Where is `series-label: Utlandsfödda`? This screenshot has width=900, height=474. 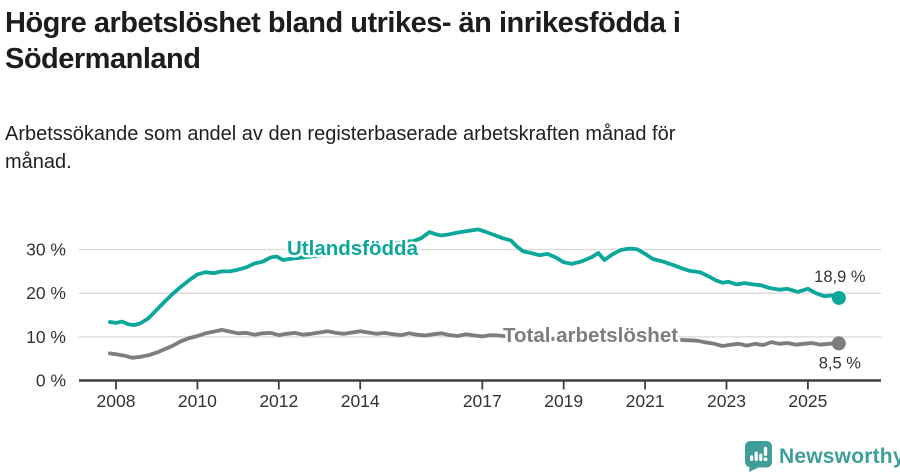 series-label: Utlandsfödda is located at coordinates (353, 248).